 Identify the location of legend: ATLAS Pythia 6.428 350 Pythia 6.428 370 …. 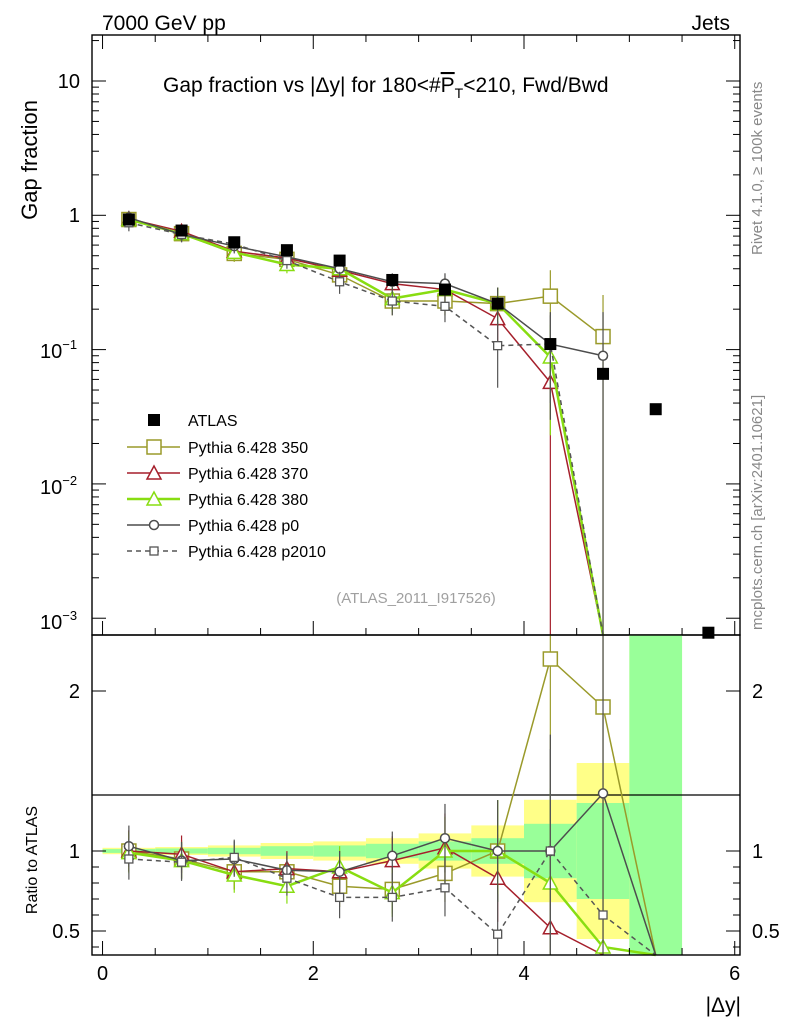
(226, 487).